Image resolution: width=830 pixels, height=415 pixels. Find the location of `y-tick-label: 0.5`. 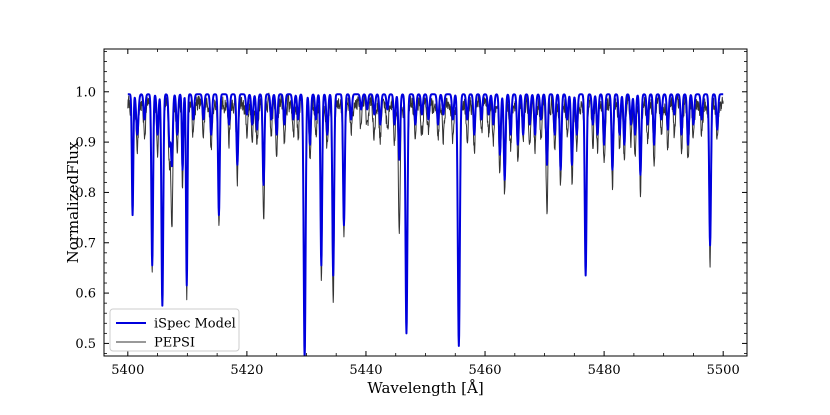

y-tick-label: 0.5 is located at coordinates (85, 344).